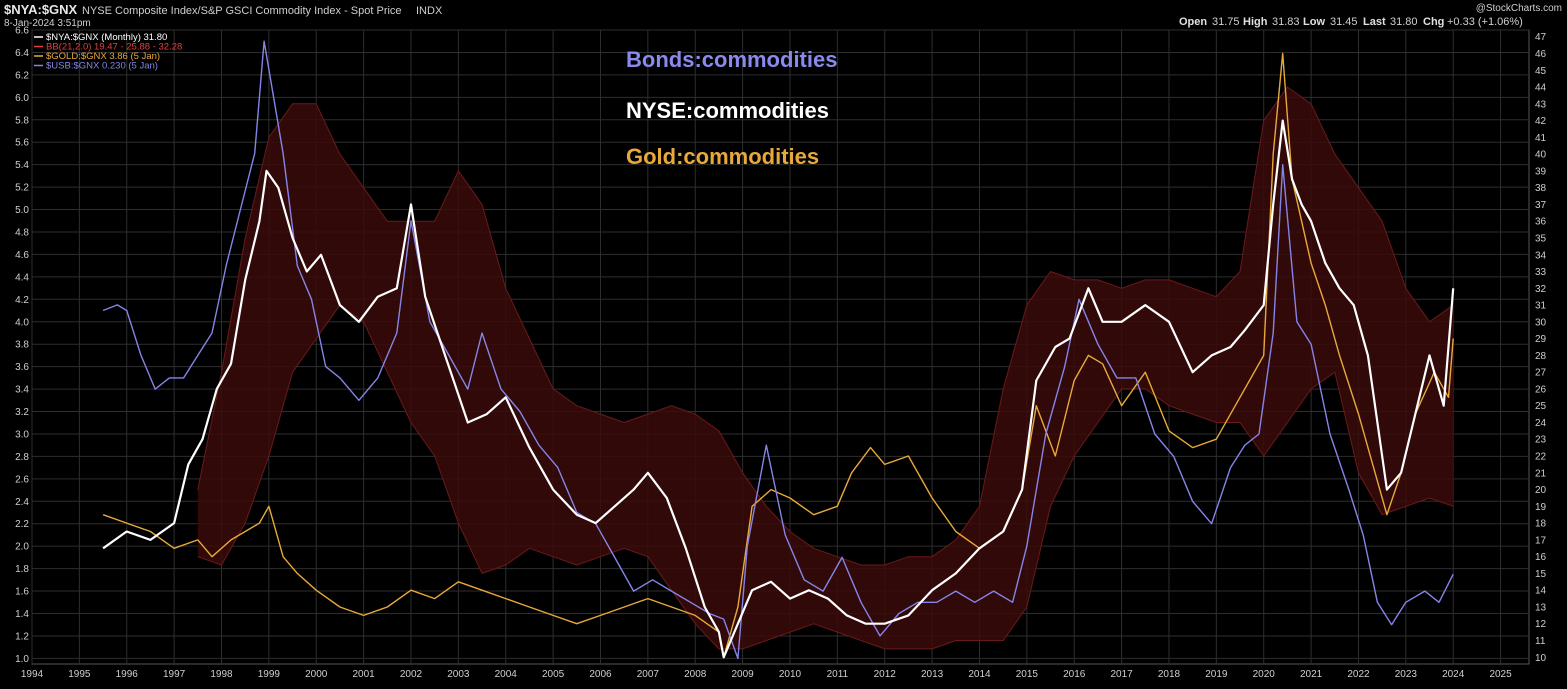 The height and width of the screenshot is (689, 1567). I want to click on y-right-tick-label: 11, so click(1540, 641).